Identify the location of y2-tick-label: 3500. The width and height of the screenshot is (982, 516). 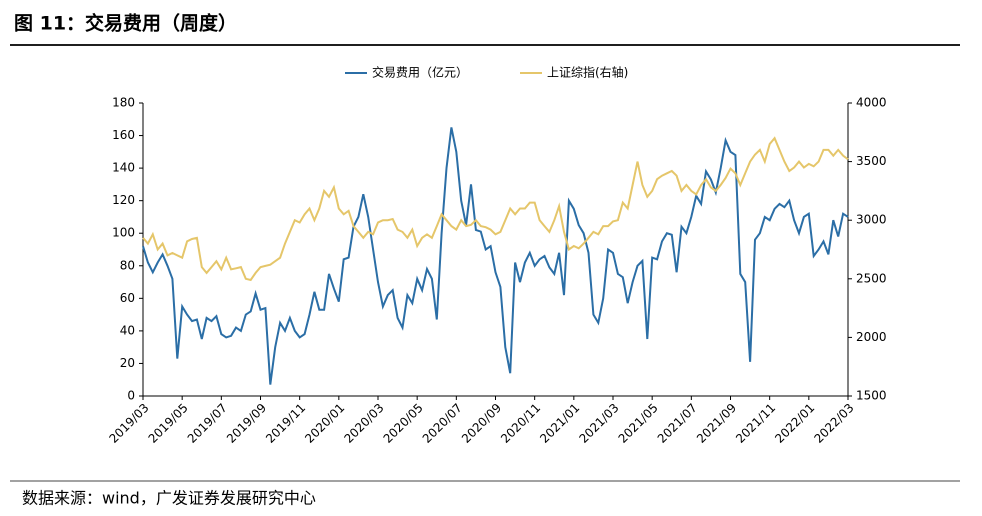
(871, 161).